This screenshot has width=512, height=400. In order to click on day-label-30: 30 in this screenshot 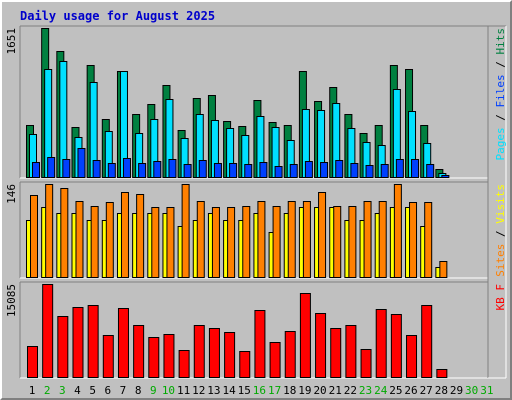, I will do `click(471, 390)`.